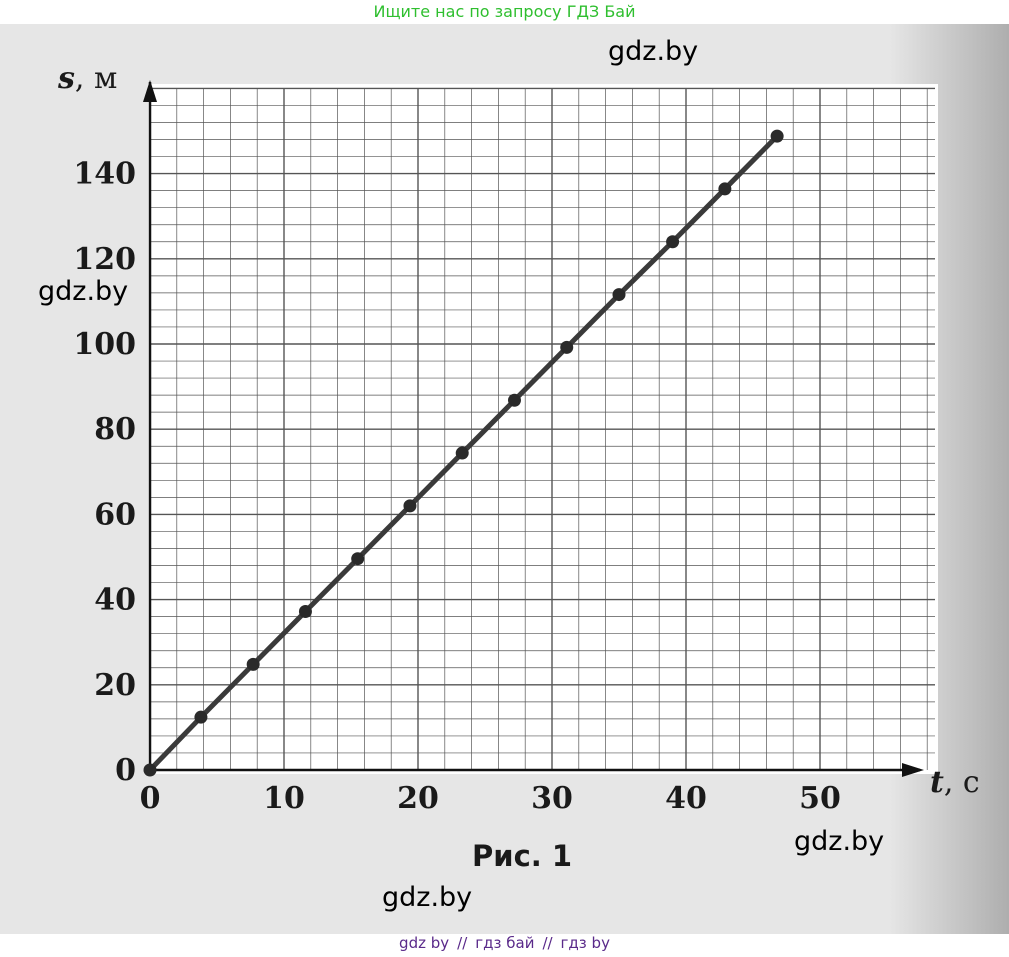  Describe the element at coordinates (522, 856) in the screenshot. I see `figure-caption: Рис. 1` at that location.